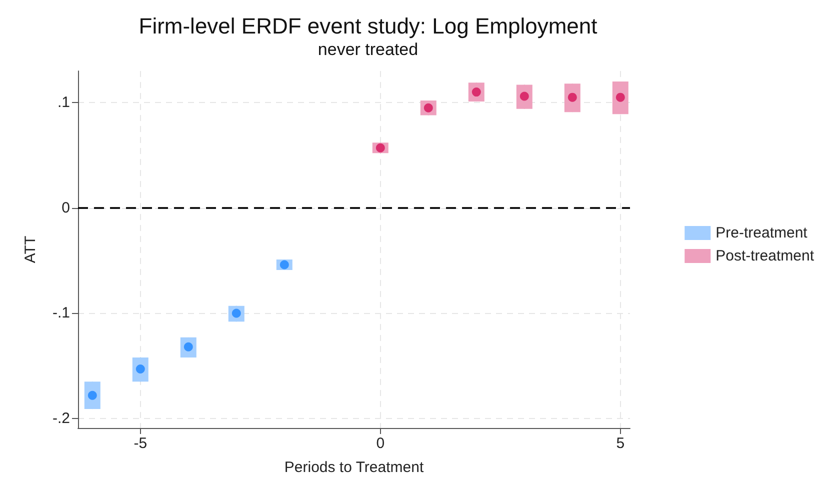 This screenshot has width=832, height=489. I want to click on y-tick-label: .1, so click(63, 103).